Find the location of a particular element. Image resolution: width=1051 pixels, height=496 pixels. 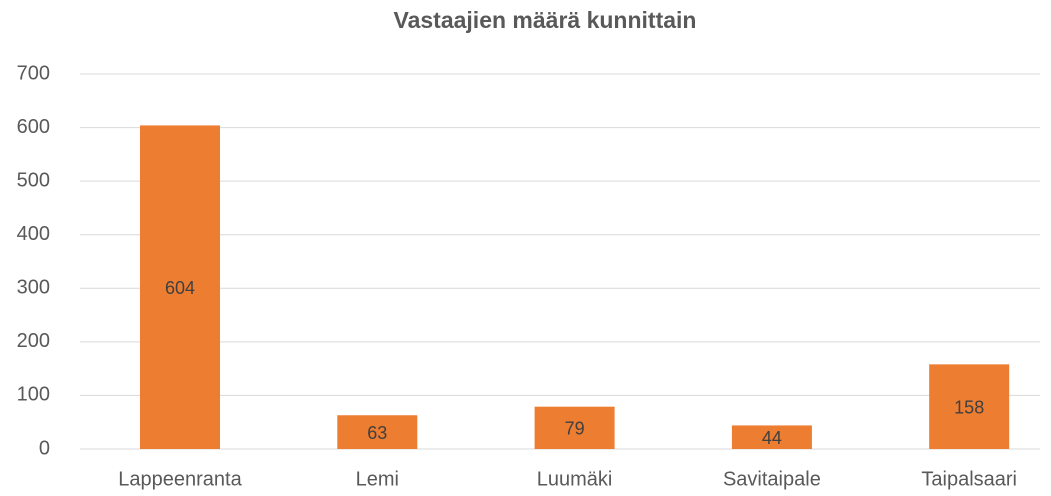

y-tick-label: 300 is located at coordinates (33, 288).